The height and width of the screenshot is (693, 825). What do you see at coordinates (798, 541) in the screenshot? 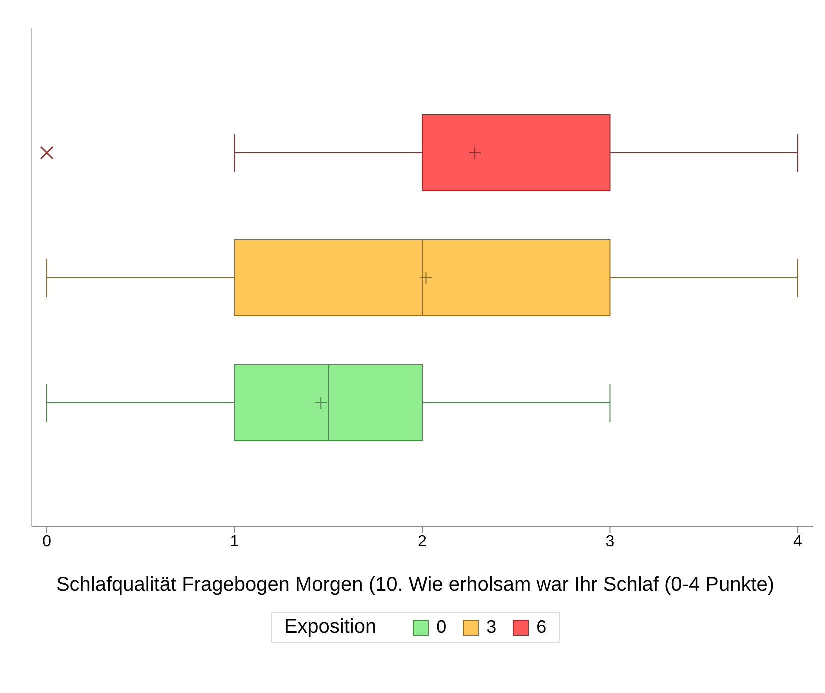
I see `x-tick-label: 4` at bounding box center [798, 541].